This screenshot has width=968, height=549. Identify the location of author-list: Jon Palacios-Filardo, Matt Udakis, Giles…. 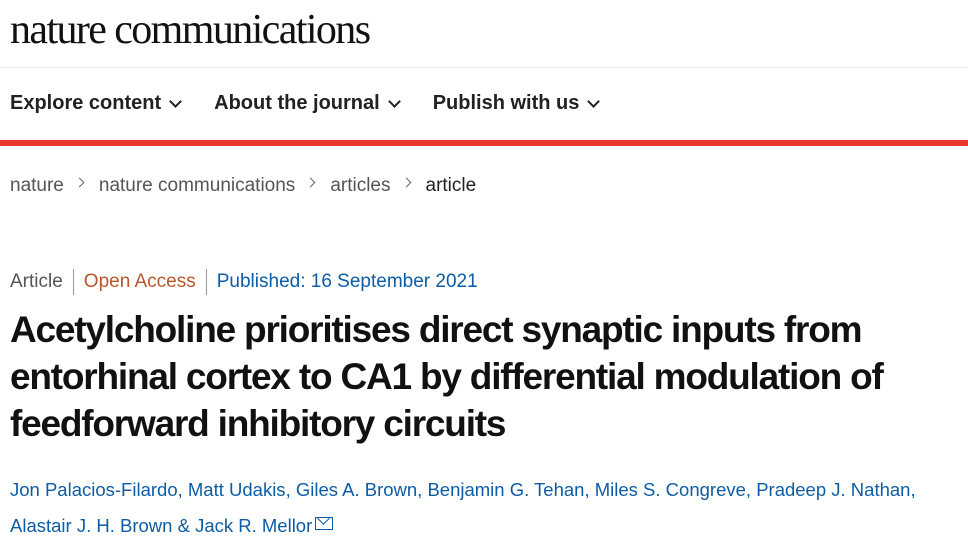
(480, 508).